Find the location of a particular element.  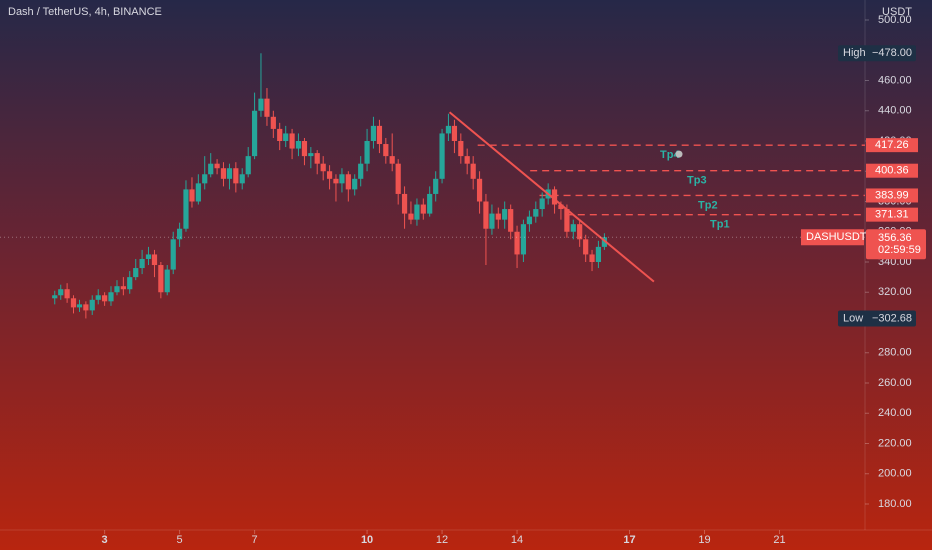

price-tag-value: 356.36 is located at coordinates (895, 238).